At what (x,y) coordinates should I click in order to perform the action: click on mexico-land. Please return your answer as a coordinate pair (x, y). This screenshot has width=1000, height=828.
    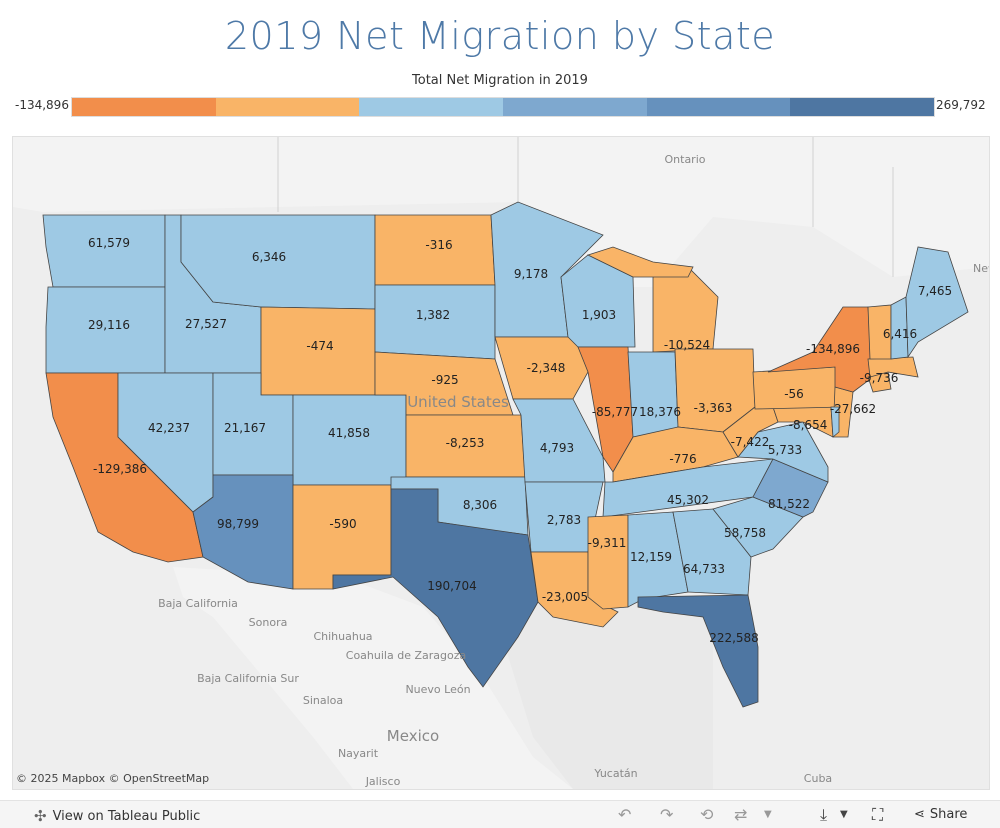
    Looking at the image, I should click on (373, 678).